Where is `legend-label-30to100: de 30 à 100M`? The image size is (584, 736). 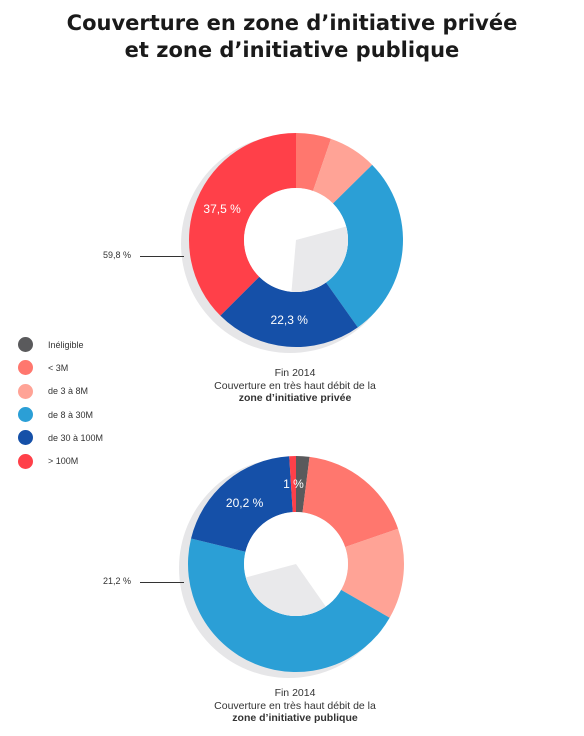 legend-label-30to100: de 30 à 100M is located at coordinates (76, 437).